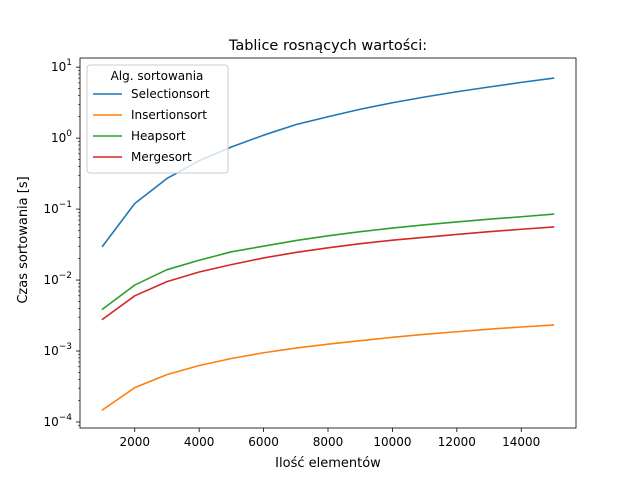 This screenshot has height=484, width=640. I want to click on y-tick-label: 10¹, so click(61, 66).